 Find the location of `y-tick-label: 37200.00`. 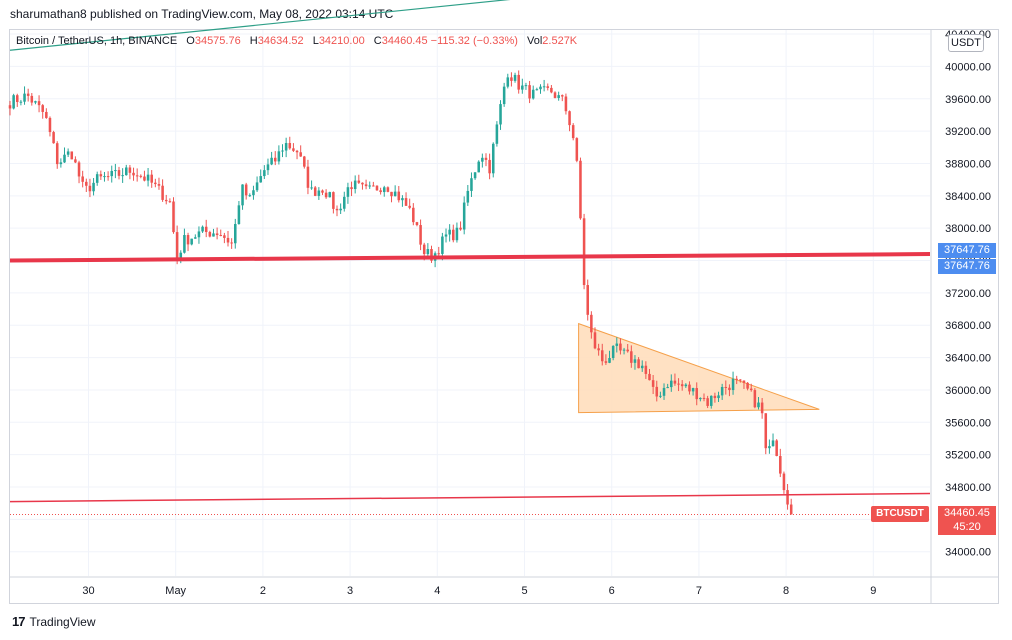

y-tick-label: 37200.00 is located at coordinates (968, 294).